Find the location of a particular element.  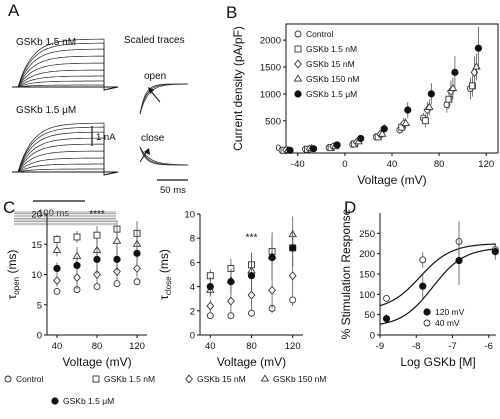

scaled-trace-open is located at coordinates (163, 99).